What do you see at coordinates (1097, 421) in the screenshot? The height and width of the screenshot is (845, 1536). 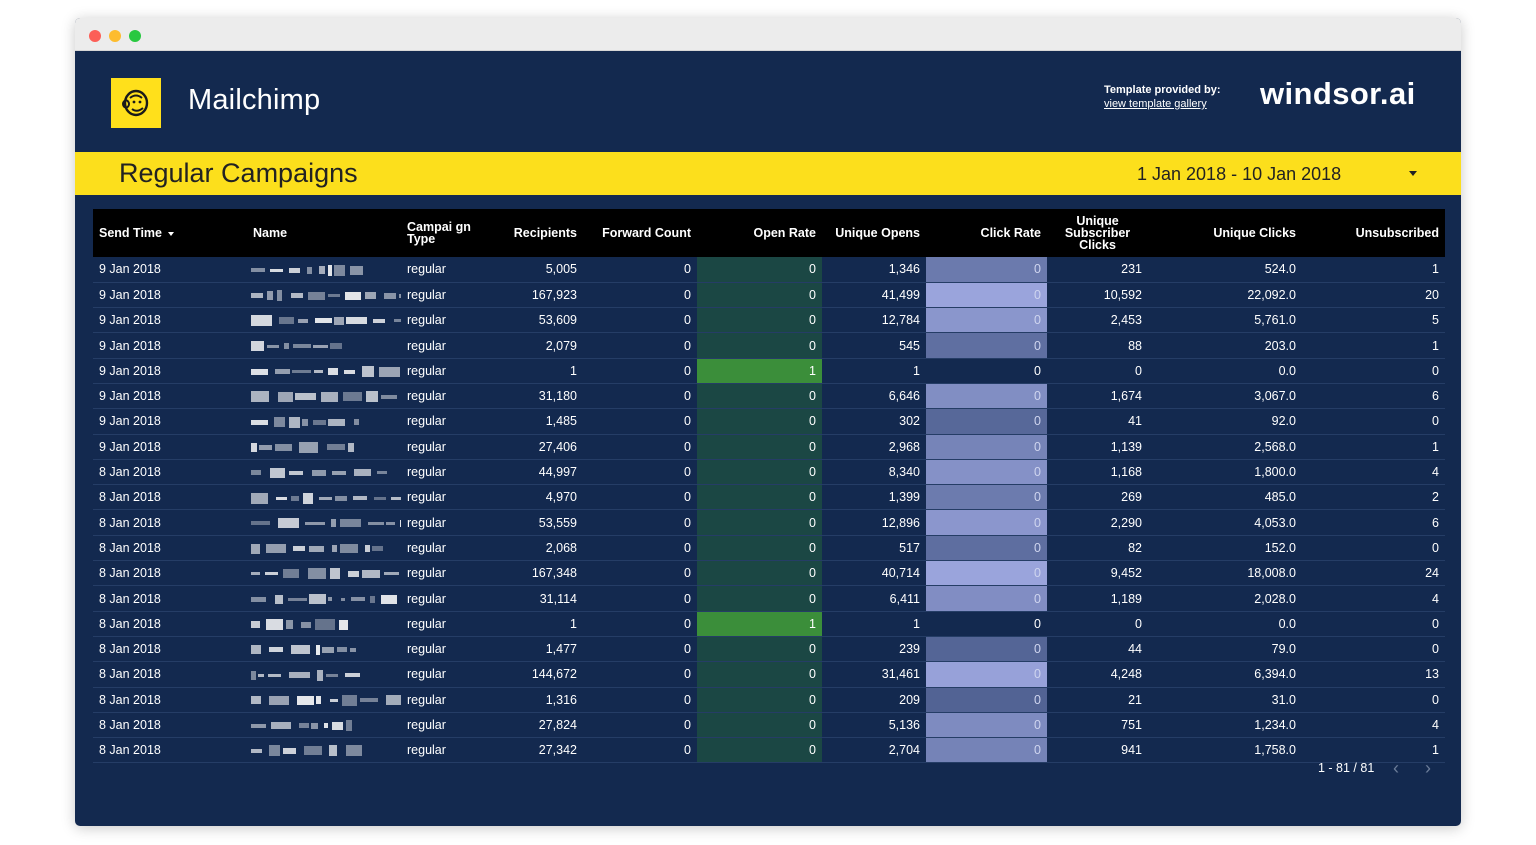 I see `cell-unique-subscriber-clicks: 41` at bounding box center [1097, 421].